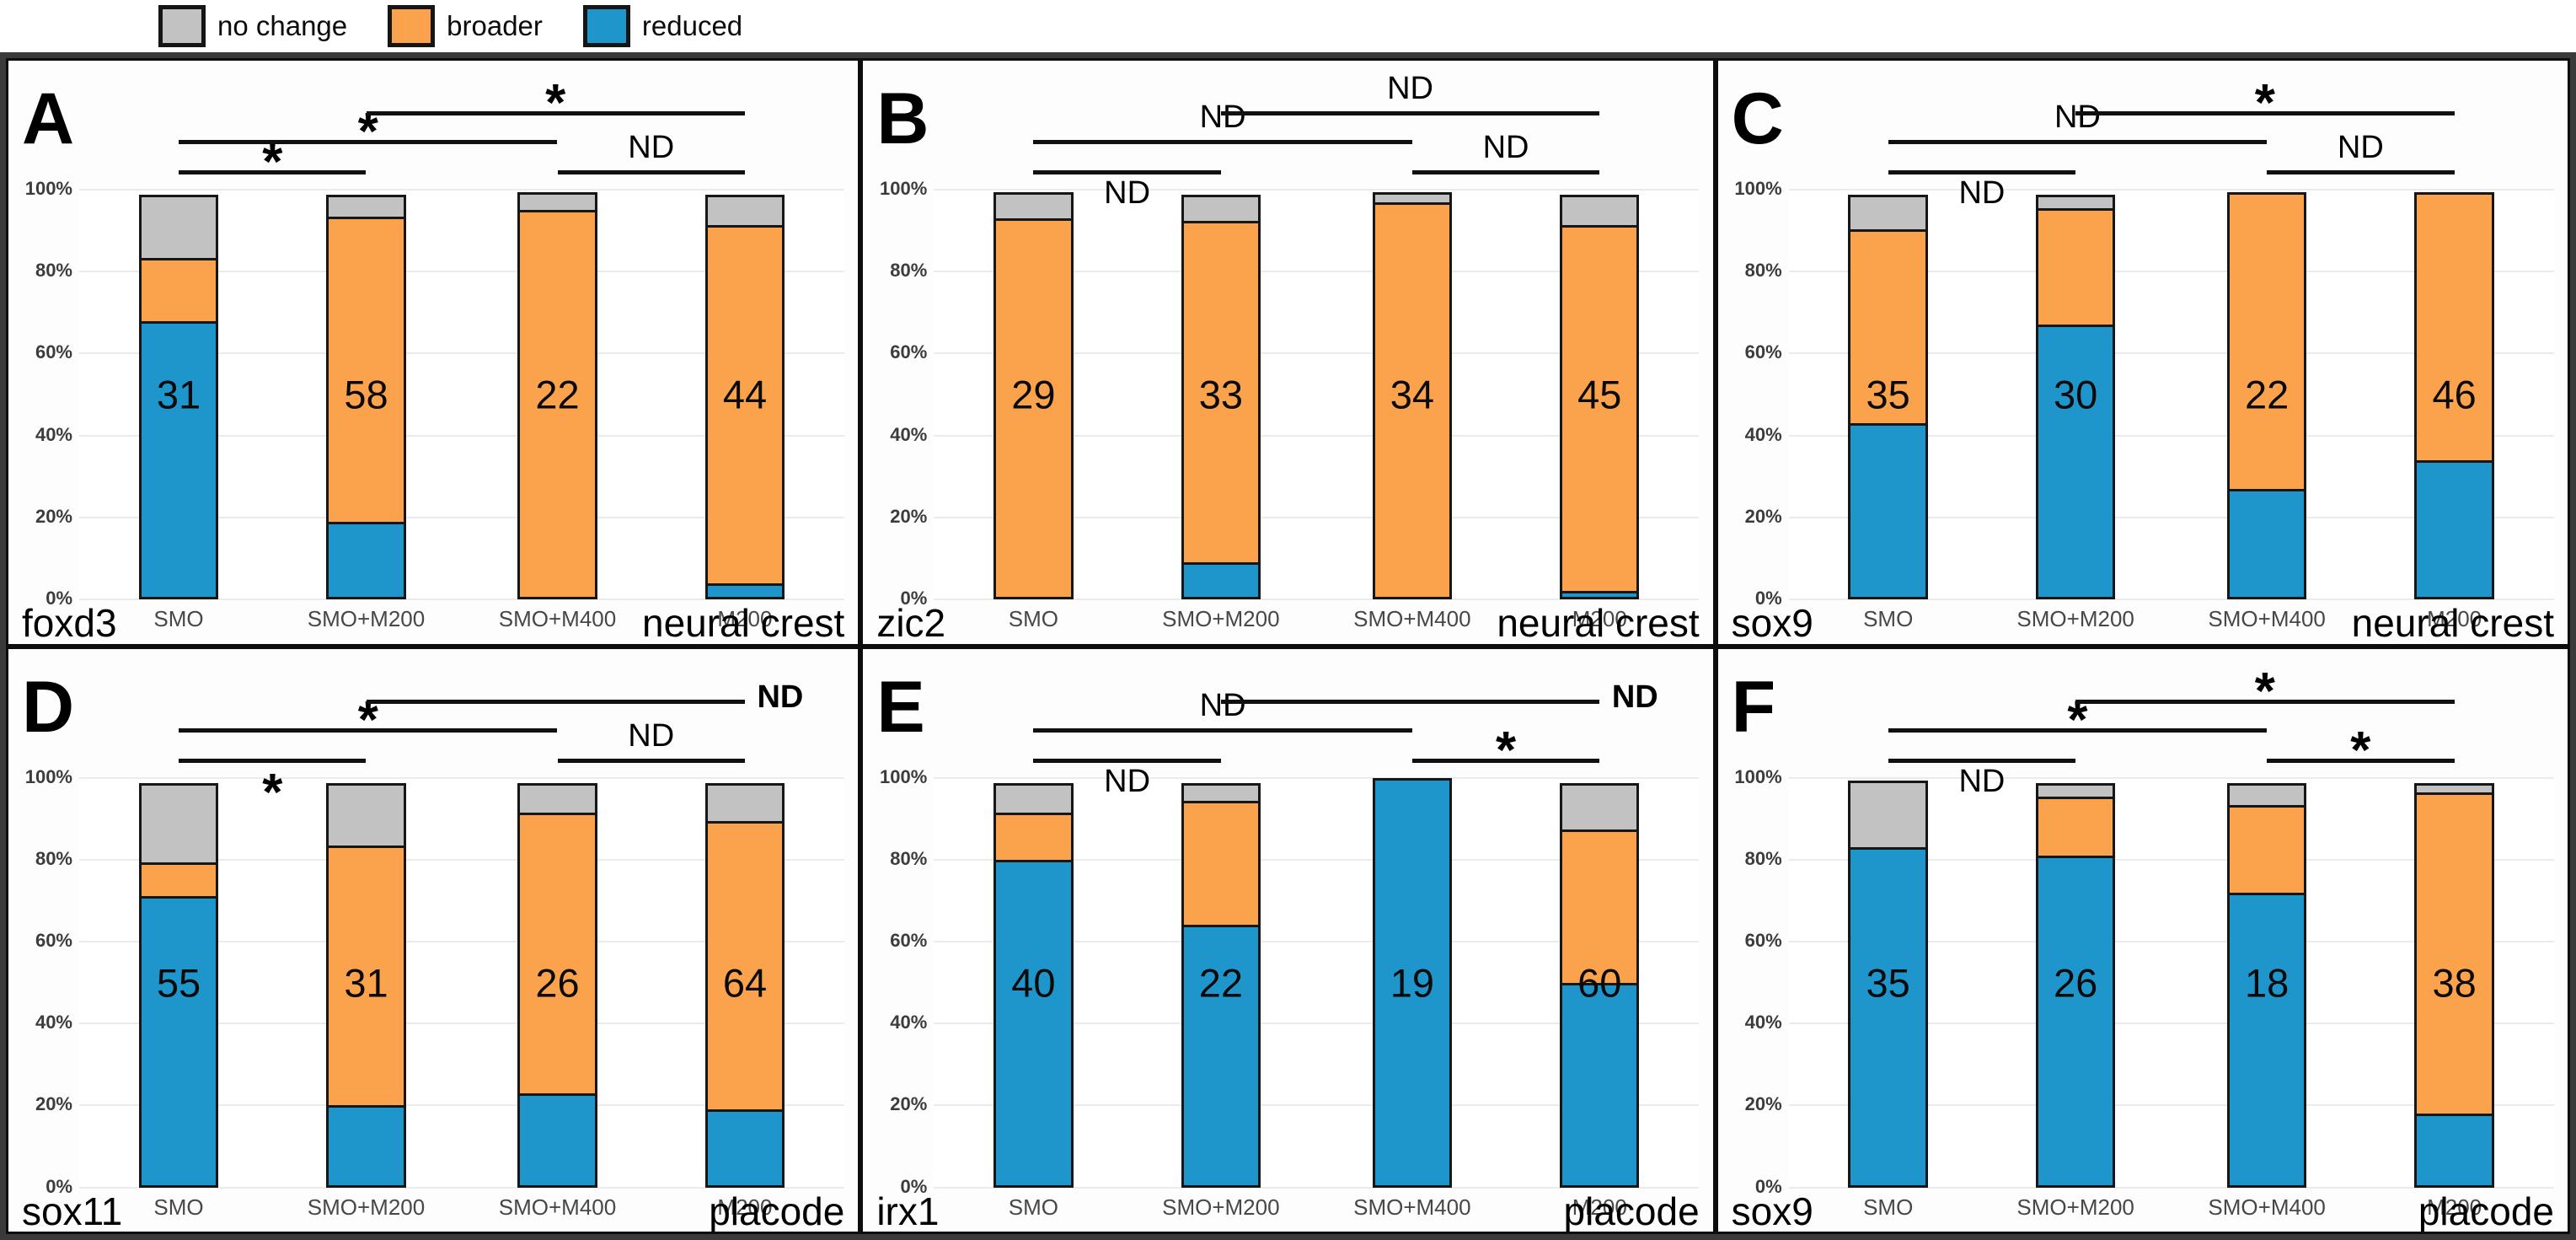  Describe the element at coordinates (1033, 1207) in the screenshot. I see `x-tick-label: SMO` at that location.